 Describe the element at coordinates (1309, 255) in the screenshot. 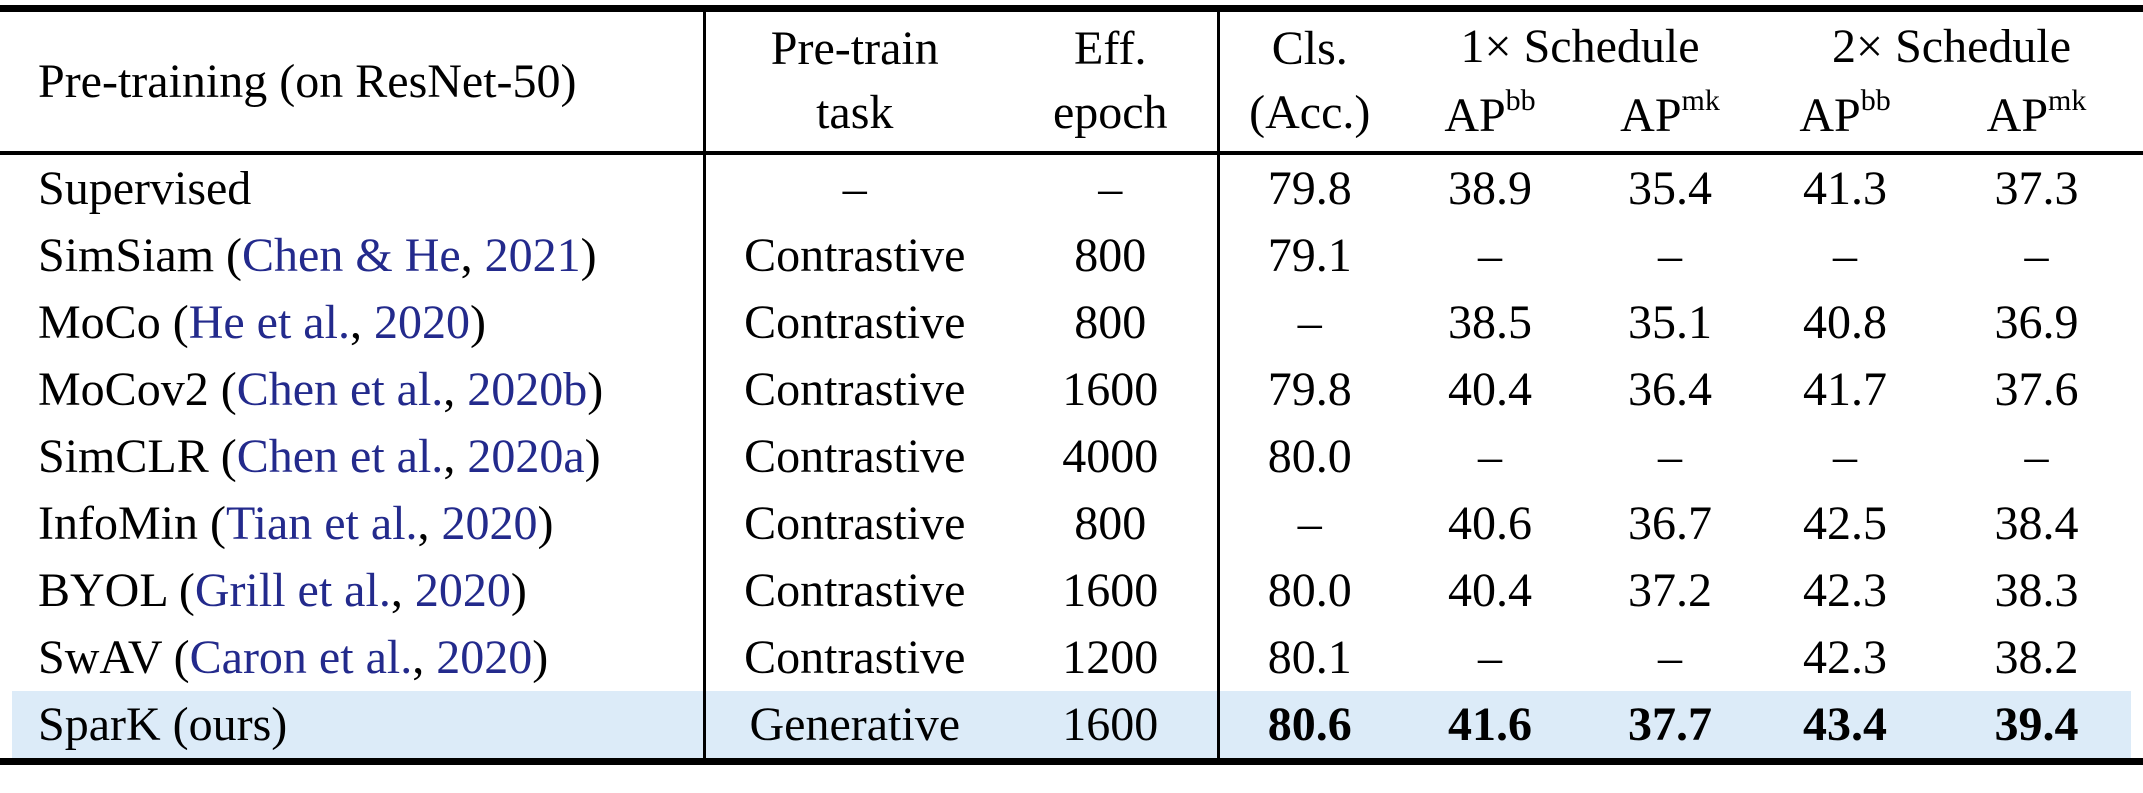

I see `cls-acc-cell: 79.1` at that location.